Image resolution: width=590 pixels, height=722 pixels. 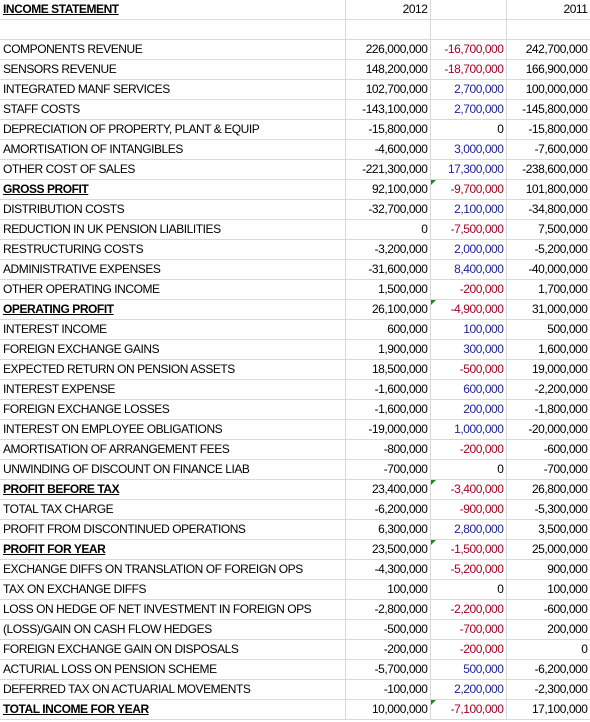 What do you see at coordinates (548, 689) in the screenshot?
I see `value-2011: -2,300,000` at bounding box center [548, 689].